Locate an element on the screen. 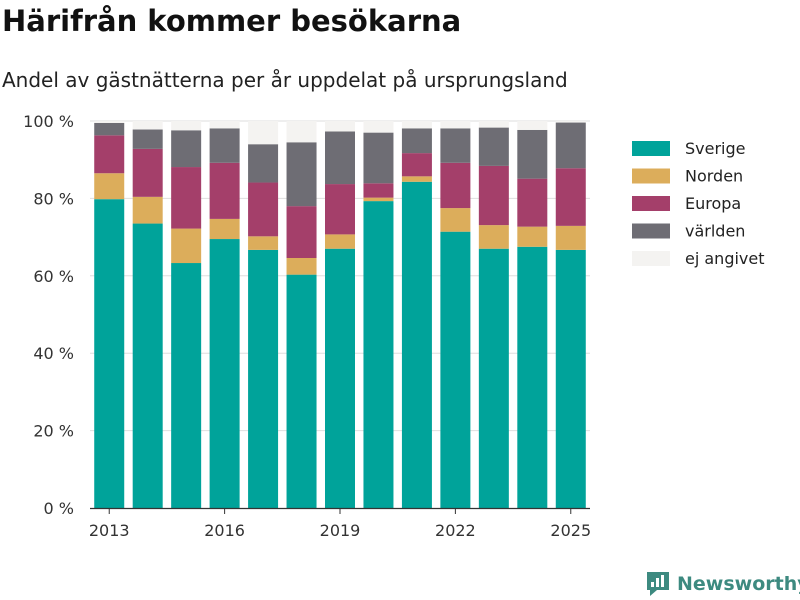 The width and height of the screenshot is (800, 600). legend-label: Sverige is located at coordinates (715, 148).